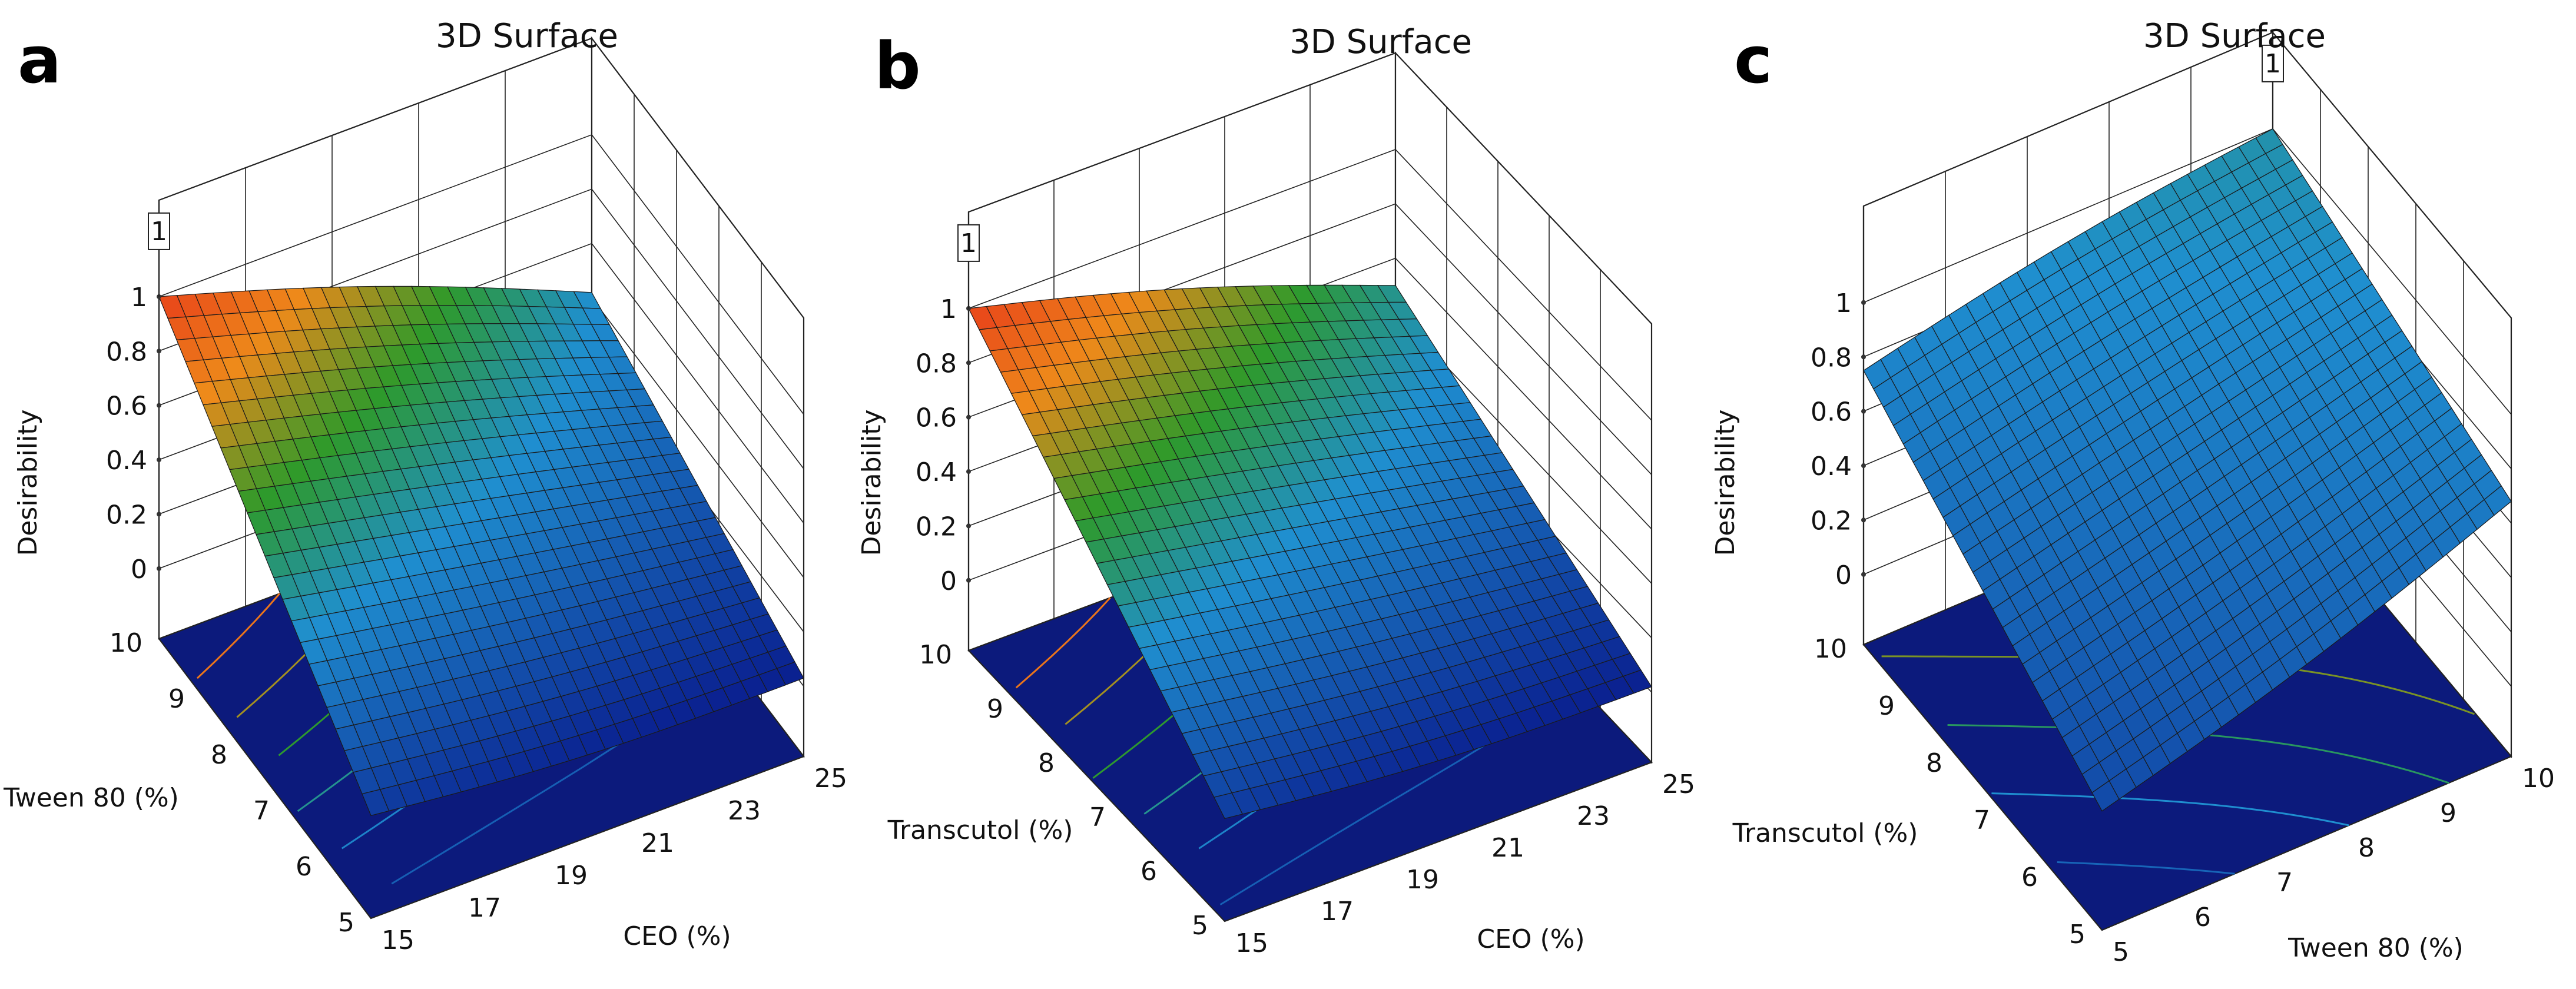  Describe the element at coordinates (2366, 848) in the screenshot. I see `x-tick-label: 8` at that location.